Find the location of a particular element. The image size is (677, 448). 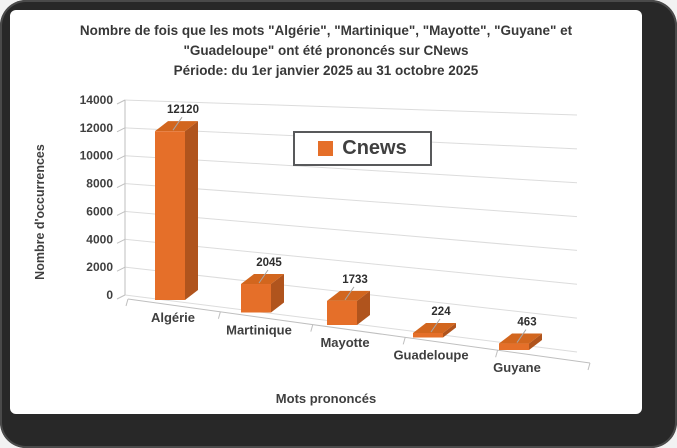

chart-title-line2: "Guadeloupe" ont été prononcés sur CNews is located at coordinates (326, 50).